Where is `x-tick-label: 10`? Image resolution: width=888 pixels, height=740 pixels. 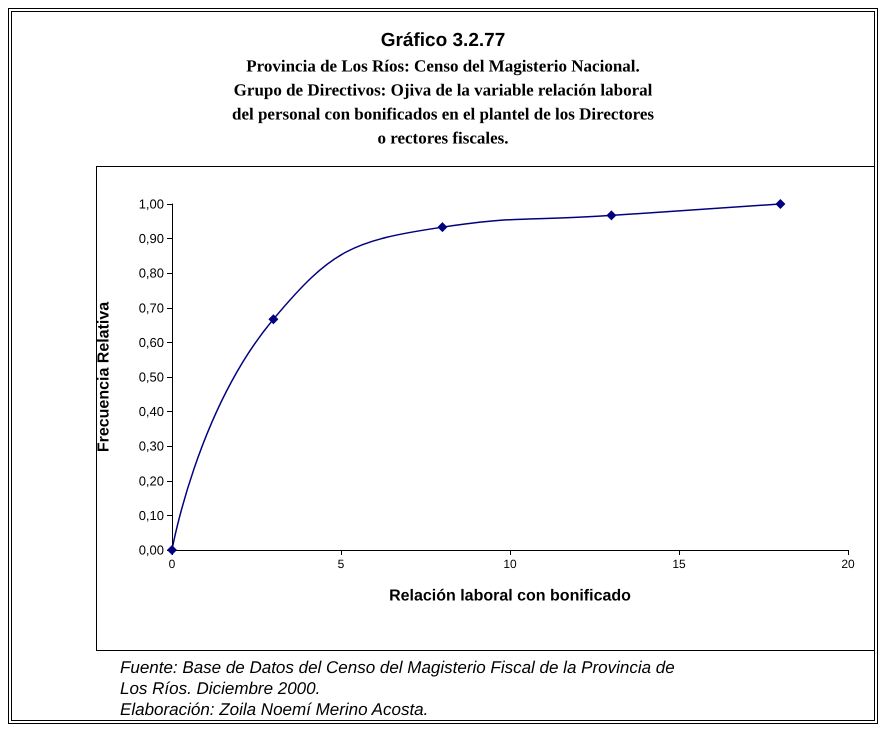
x-tick-label: 10 is located at coordinates (510, 564).